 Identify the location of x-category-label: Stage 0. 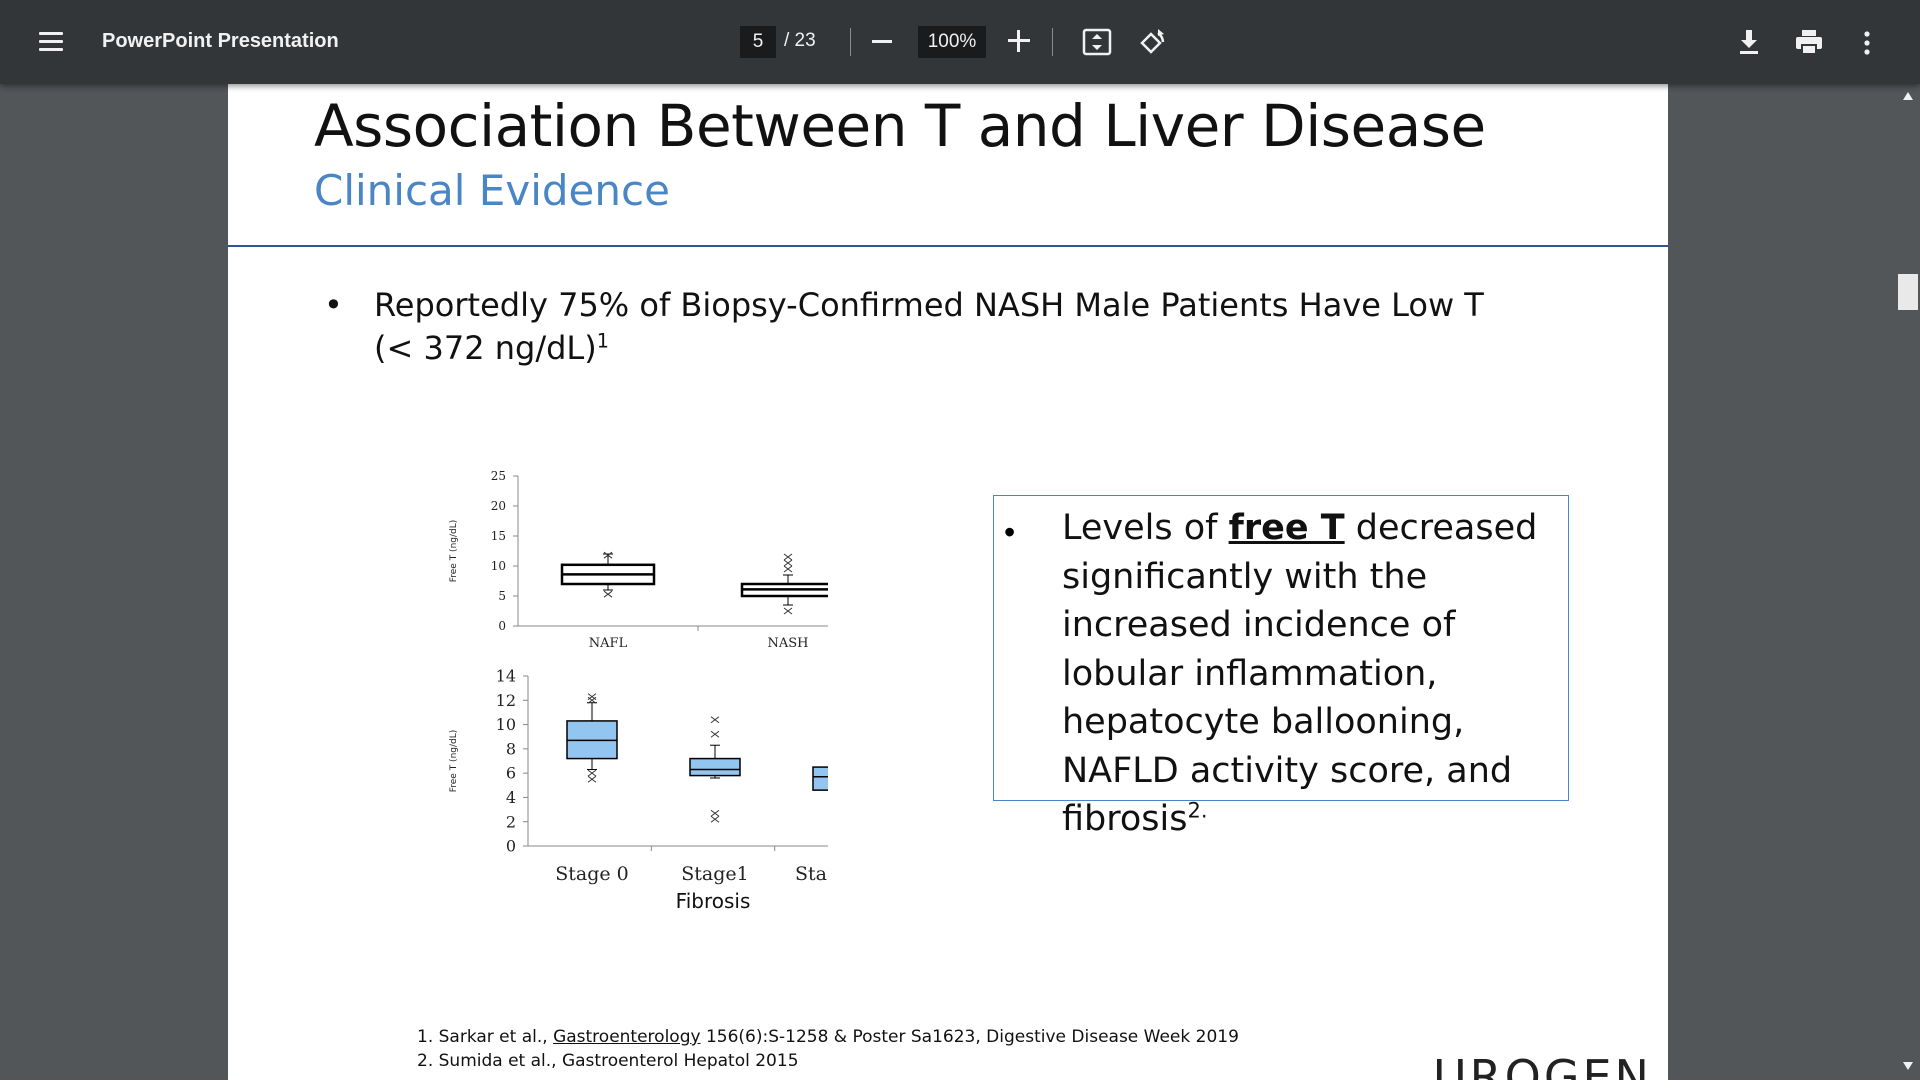
(592, 874).